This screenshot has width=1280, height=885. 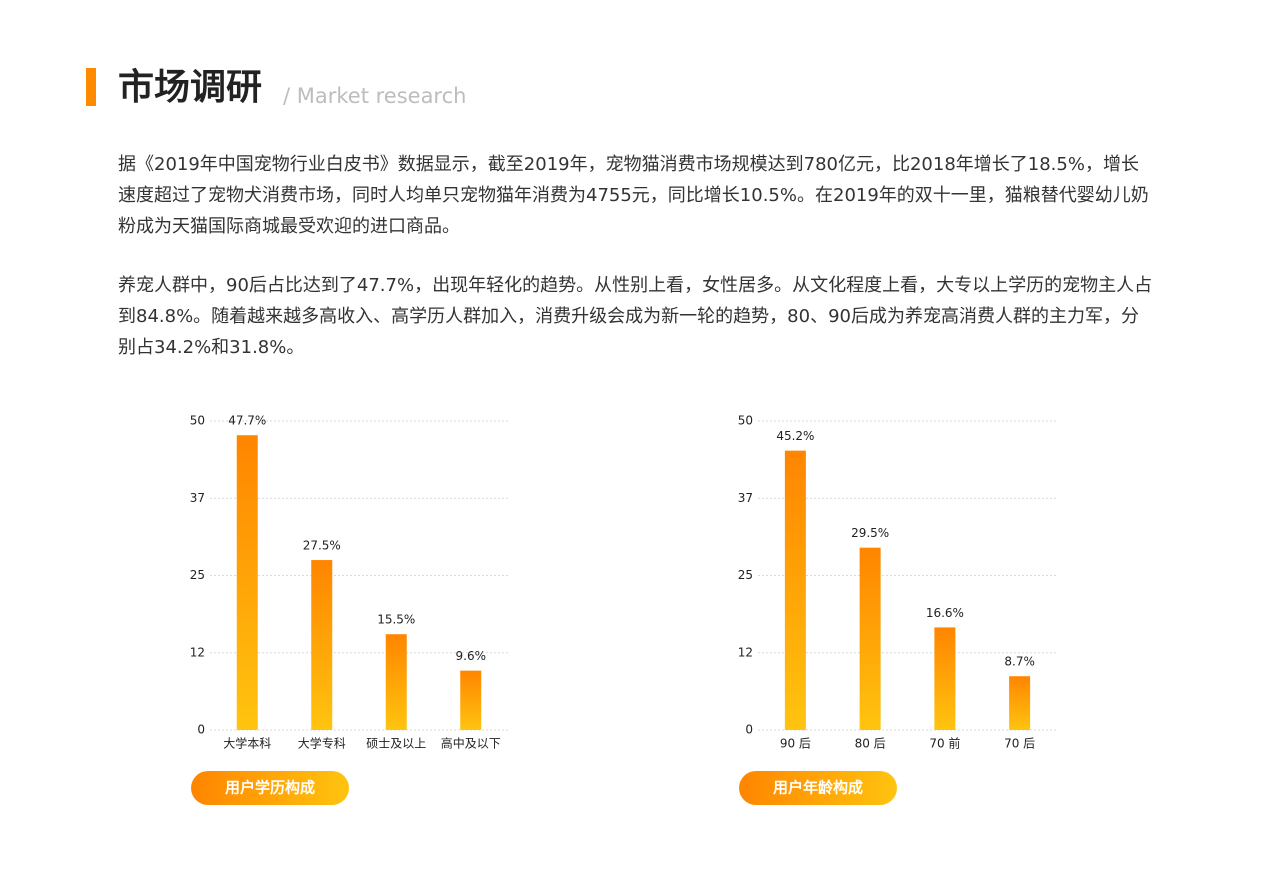 I want to click on x-tick-label: 大学专科, so click(x=322, y=743).